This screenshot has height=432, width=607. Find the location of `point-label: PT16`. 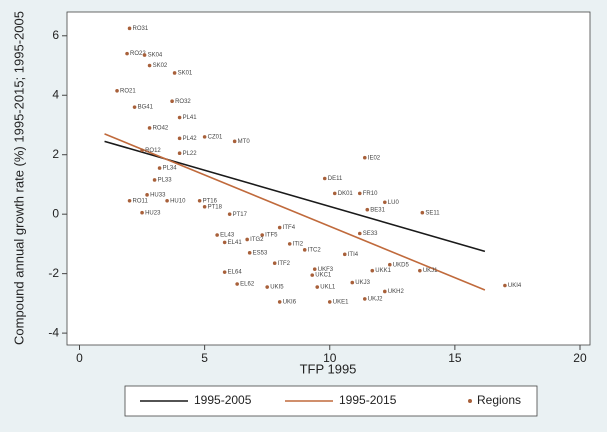

point-label: PT16 is located at coordinates (210, 201).